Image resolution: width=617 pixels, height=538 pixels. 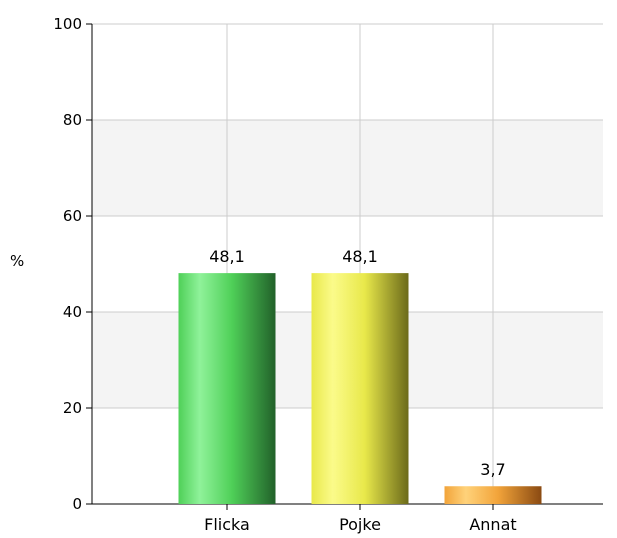 What do you see at coordinates (227, 524) in the screenshot?
I see `x-tick-label: Flicka` at bounding box center [227, 524].